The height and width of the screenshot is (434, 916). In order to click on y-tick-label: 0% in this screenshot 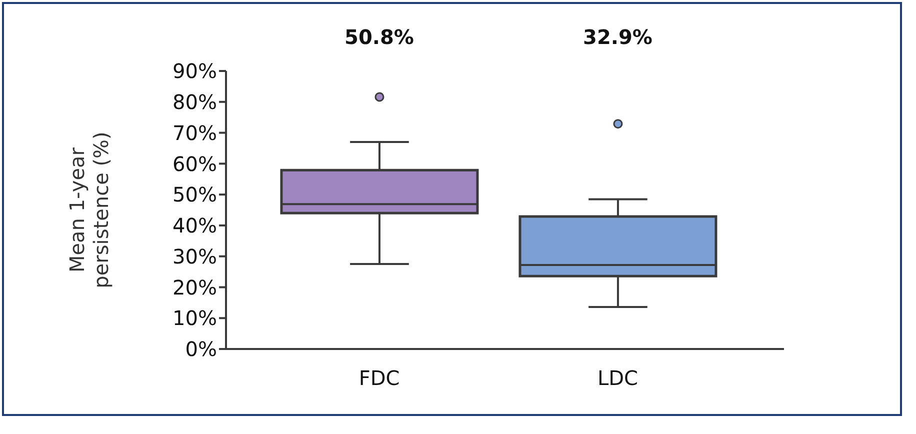, I will do `click(201, 349)`.